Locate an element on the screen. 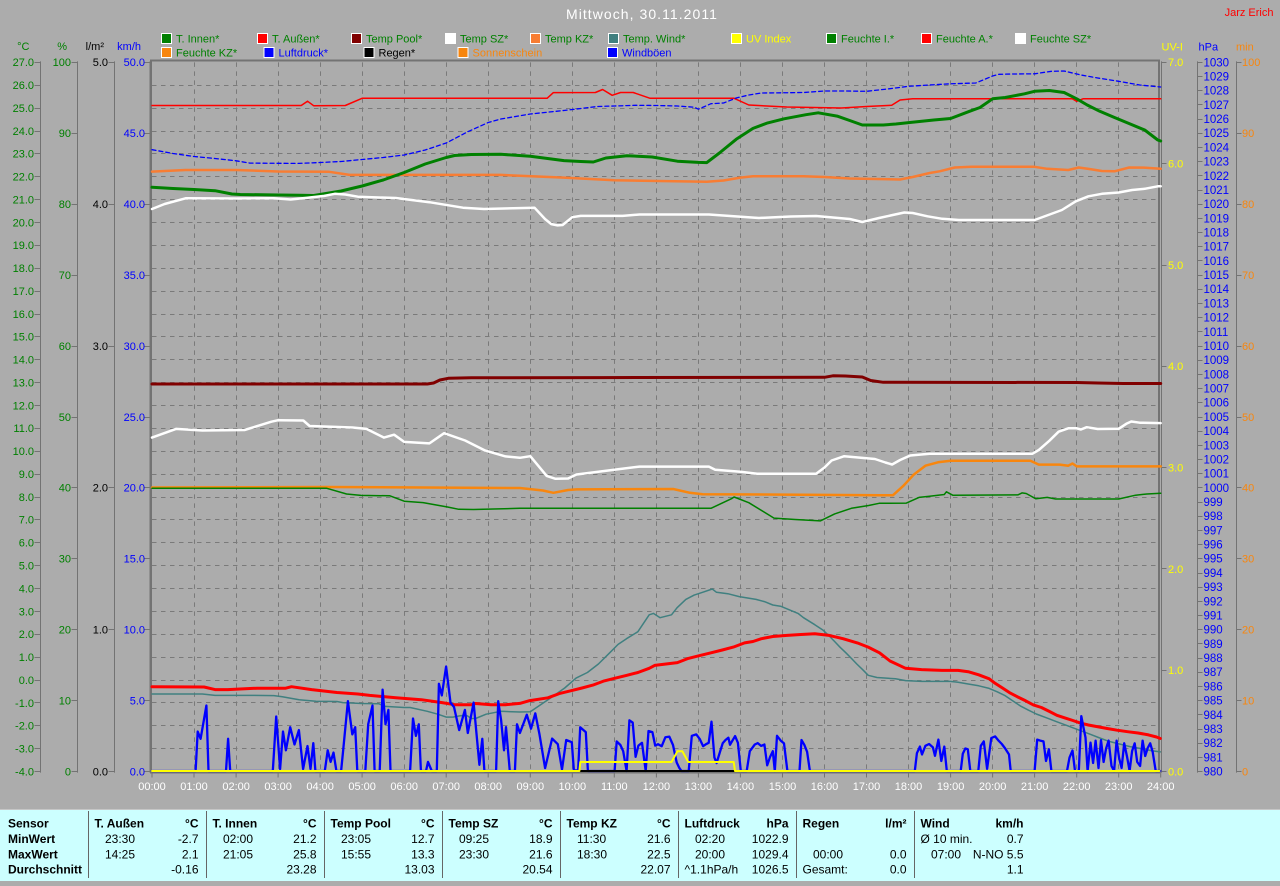 This screenshot has width=1280, height=886. svg-text: 20:00 is located at coordinates (993, 787).